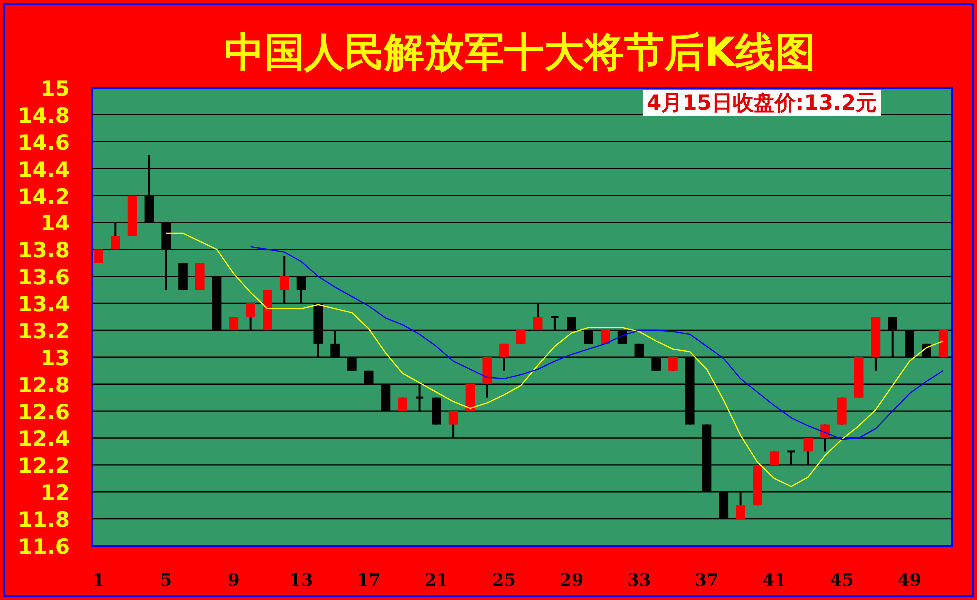  I want to click on y-tick-label: 12.6, so click(44, 412).